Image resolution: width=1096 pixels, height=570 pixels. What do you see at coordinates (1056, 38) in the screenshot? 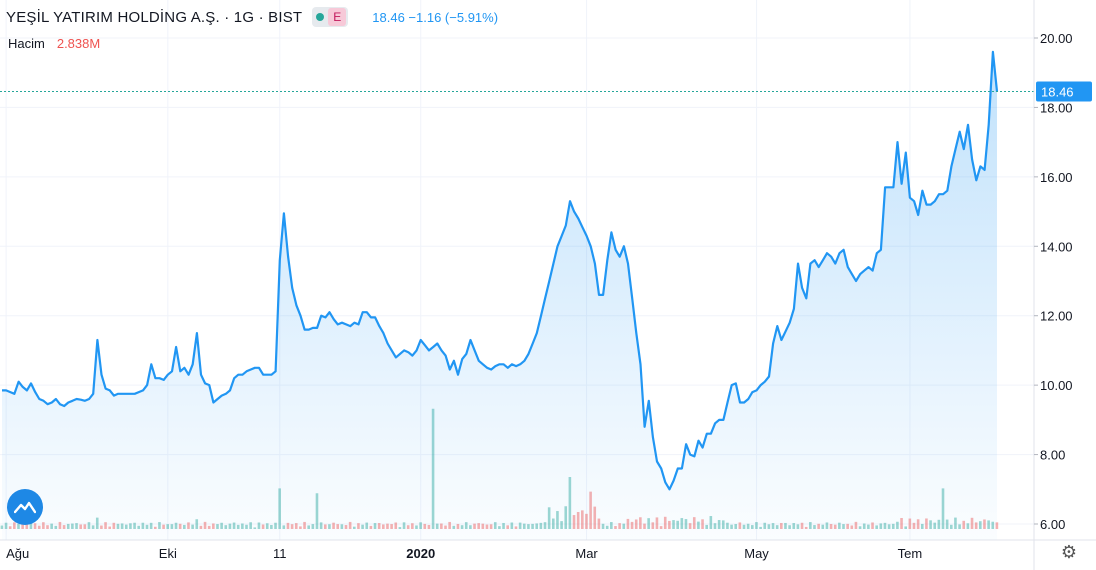
I see `y-tick-label: 20.00` at bounding box center [1056, 38].